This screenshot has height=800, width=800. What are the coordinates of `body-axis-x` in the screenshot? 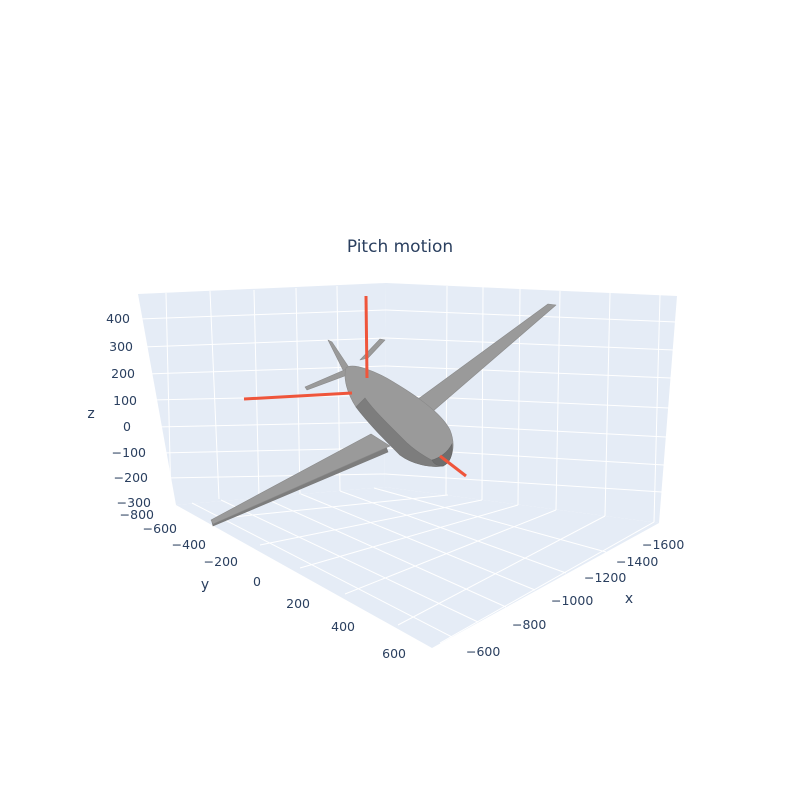 It's located at (453, 466).